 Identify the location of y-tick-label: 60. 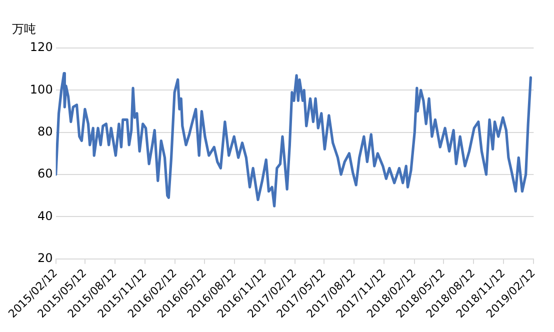
(45, 173).